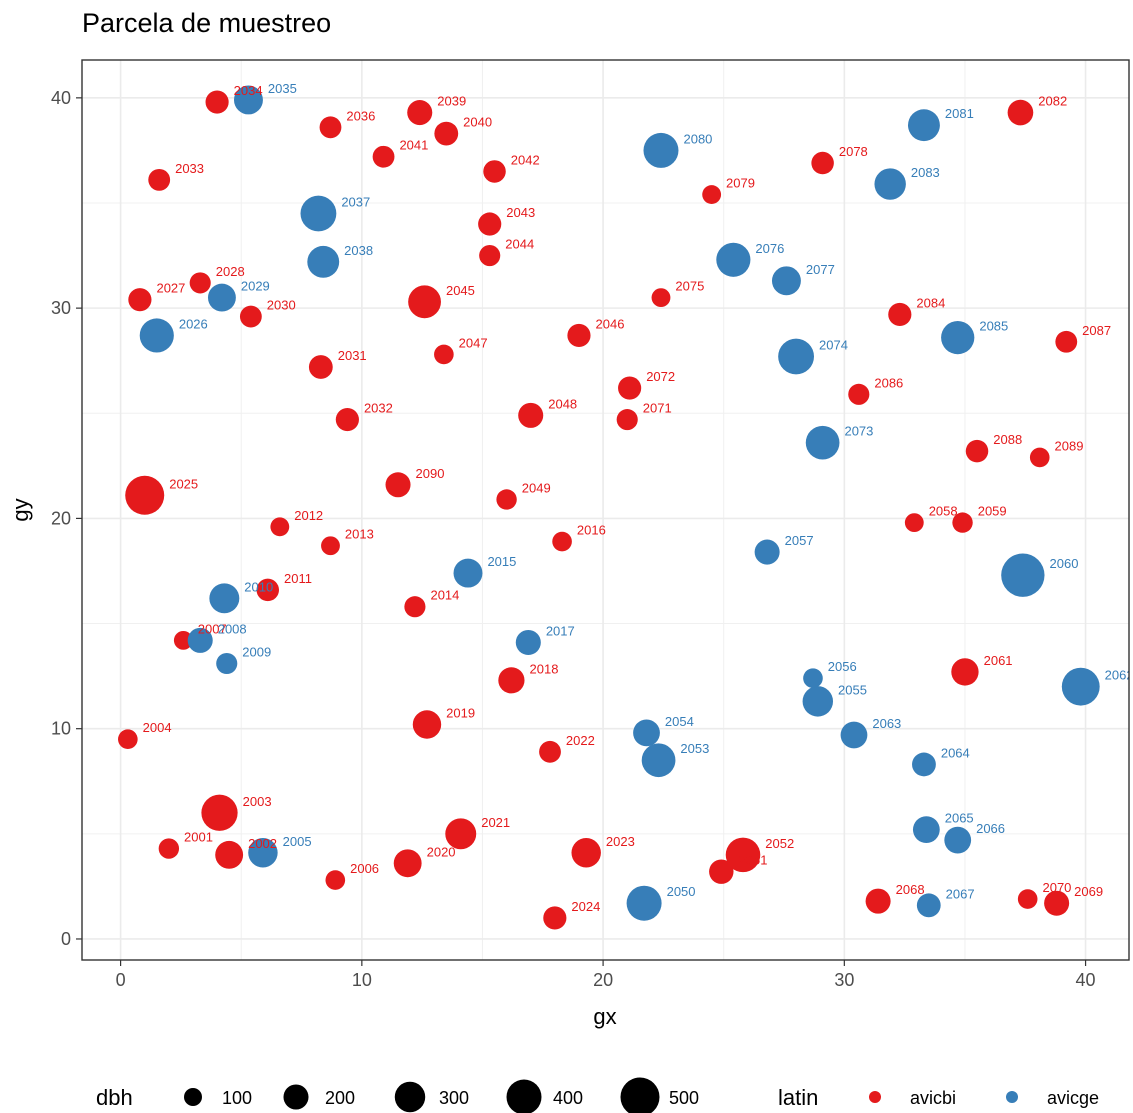 Image resolution: width=1133 pixels, height=1113 pixels. What do you see at coordinates (413, 145) in the screenshot?
I see `data-point-label: 2041` at bounding box center [413, 145].